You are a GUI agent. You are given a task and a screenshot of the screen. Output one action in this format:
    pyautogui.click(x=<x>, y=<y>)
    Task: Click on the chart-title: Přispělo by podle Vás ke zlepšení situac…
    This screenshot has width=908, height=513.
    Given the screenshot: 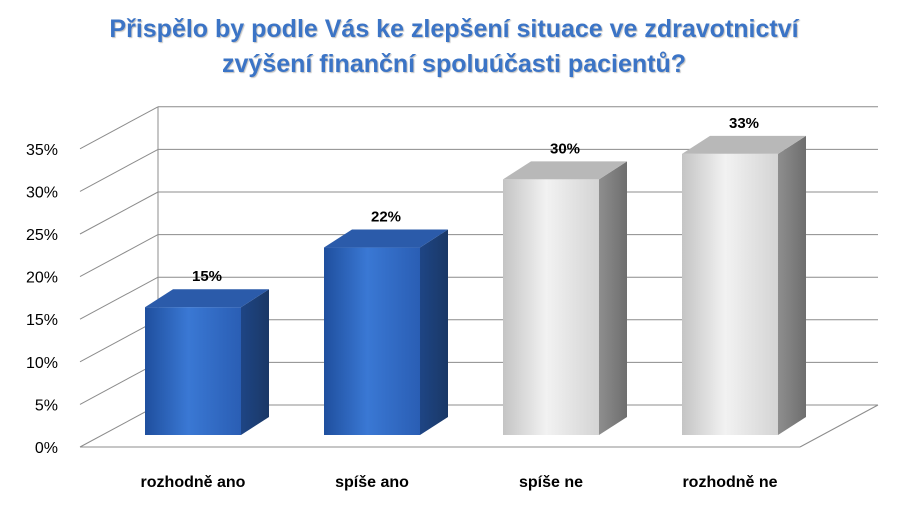 What is the action you would take?
    pyautogui.click(x=454, y=47)
    